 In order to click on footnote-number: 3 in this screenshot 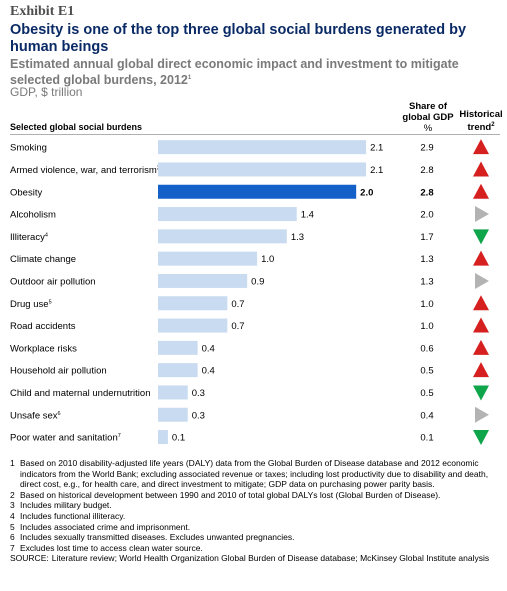, I will do `click(12, 505)`.